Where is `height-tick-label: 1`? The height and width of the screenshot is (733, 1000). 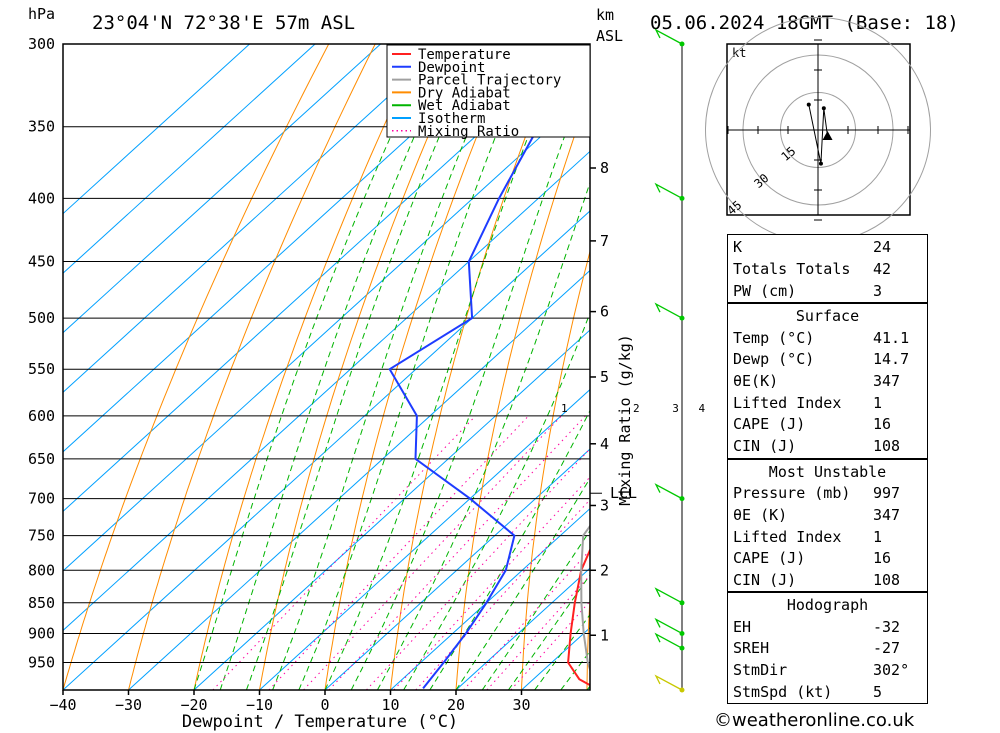 height-tick-label: 1 is located at coordinates (604, 635).